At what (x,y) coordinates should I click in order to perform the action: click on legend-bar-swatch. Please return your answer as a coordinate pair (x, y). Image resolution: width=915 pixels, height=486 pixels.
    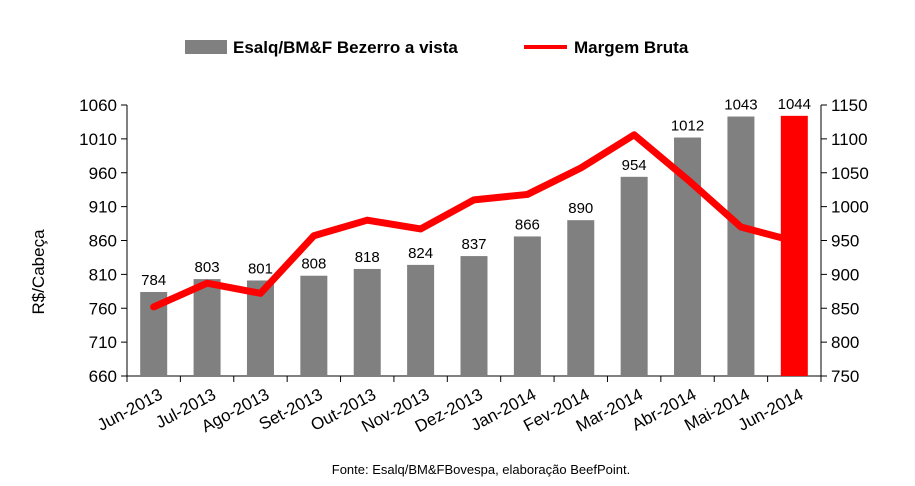
    Looking at the image, I should click on (206, 47).